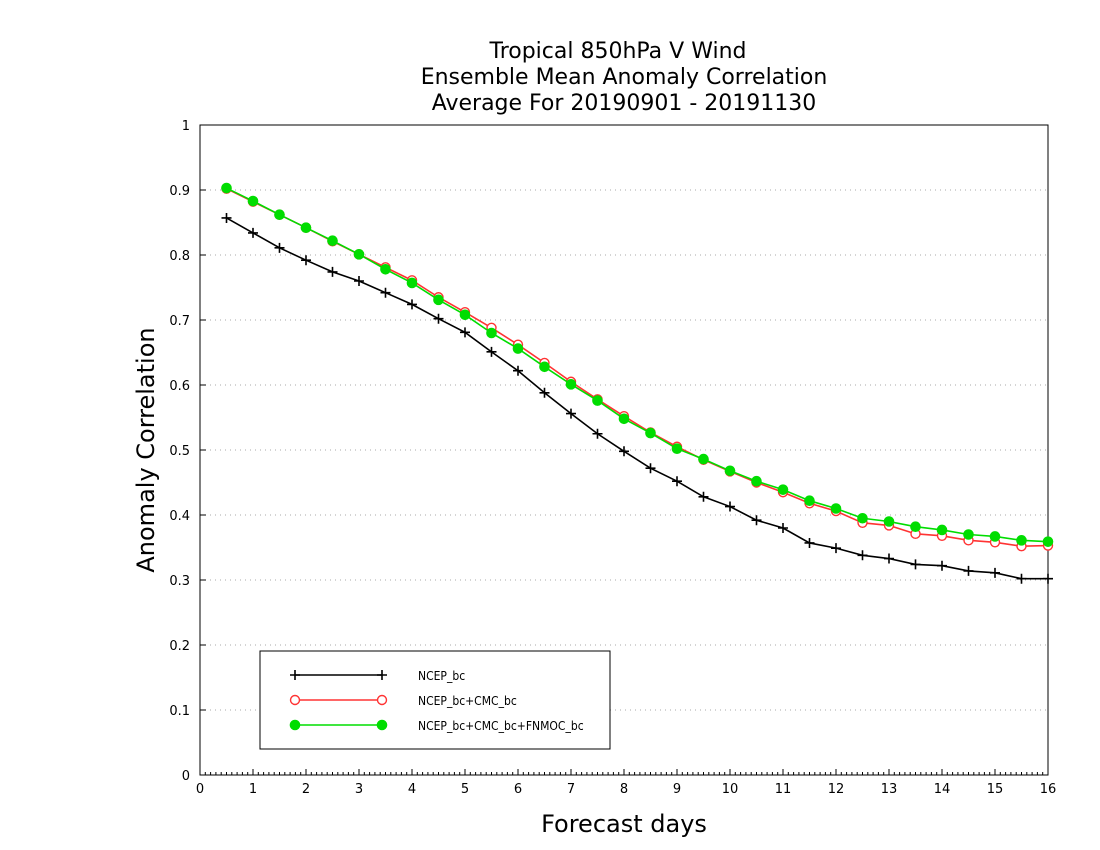 The width and height of the screenshot is (1100, 850). Describe the element at coordinates (306, 789) in the screenshot. I see `x-tick-label: 2` at that location.